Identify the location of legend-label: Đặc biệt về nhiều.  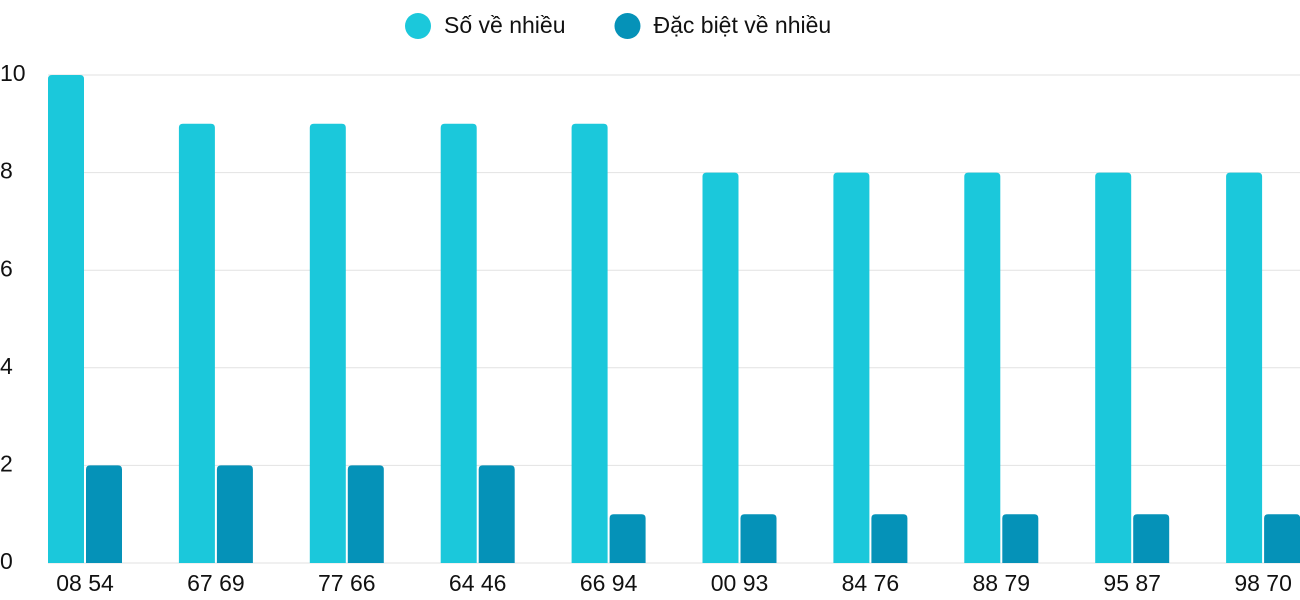
(742, 25).